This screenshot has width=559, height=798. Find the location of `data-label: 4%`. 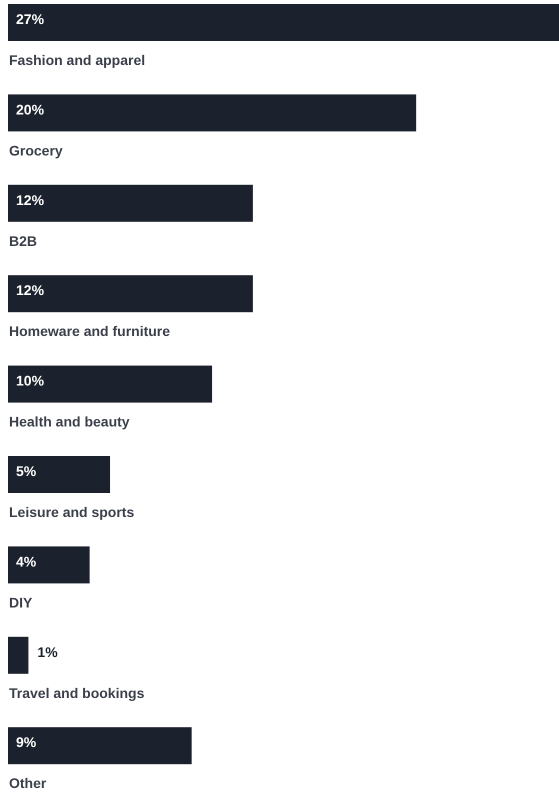

data-label: 4% is located at coordinates (26, 561).